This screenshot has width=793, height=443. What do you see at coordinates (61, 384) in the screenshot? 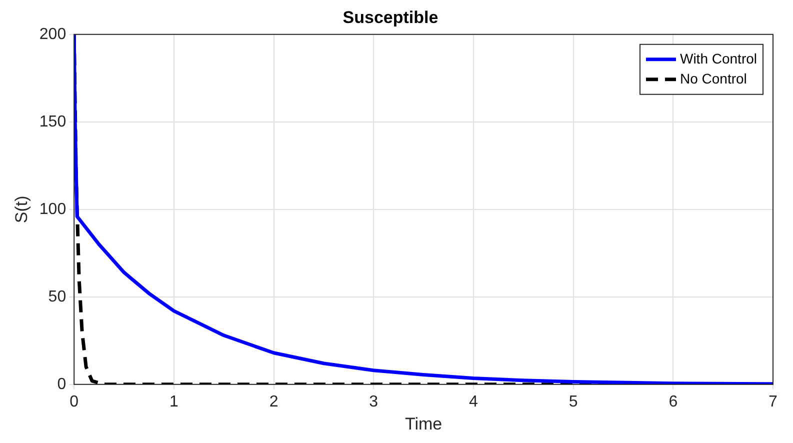
I see `y-tick-label: 0` at bounding box center [61, 384].